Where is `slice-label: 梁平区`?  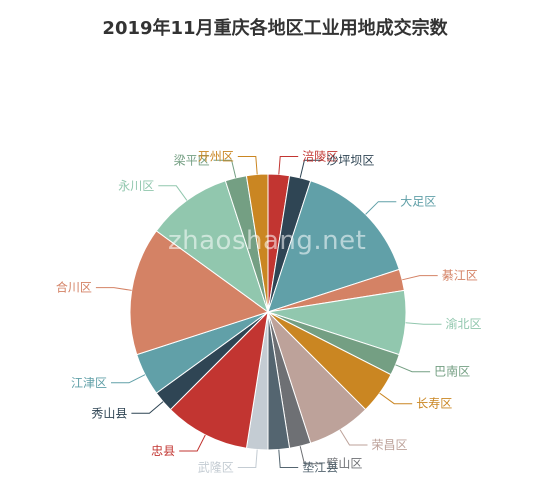
slice-label: 梁平区 is located at coordinates (192, 159).